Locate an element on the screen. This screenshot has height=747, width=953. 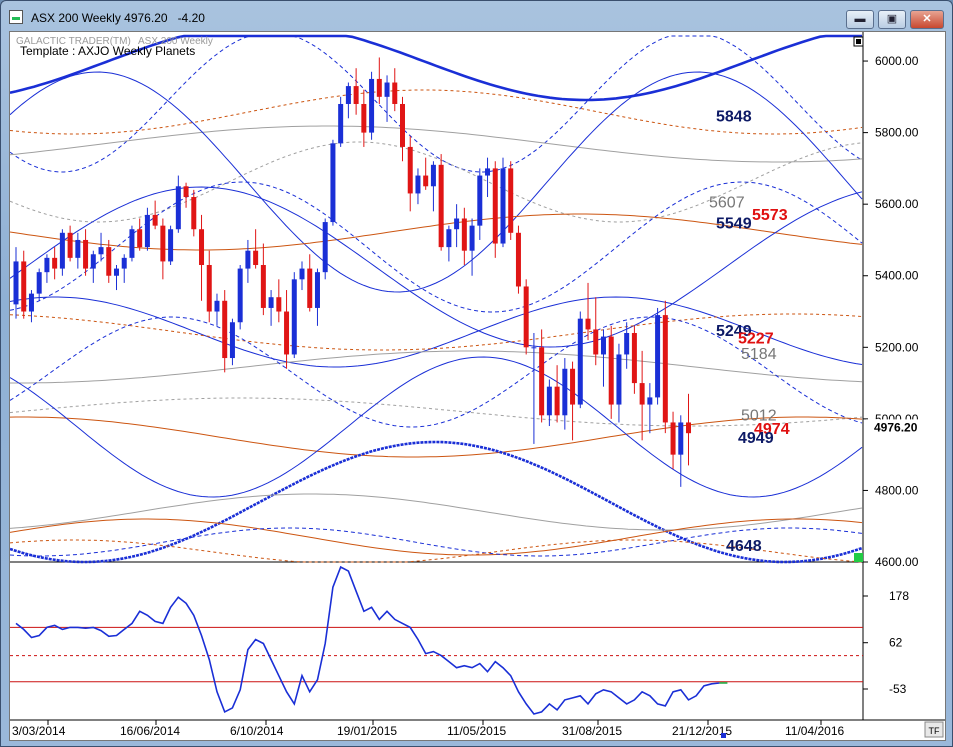
level-label: 5184 is located at coordinates (759, 354).